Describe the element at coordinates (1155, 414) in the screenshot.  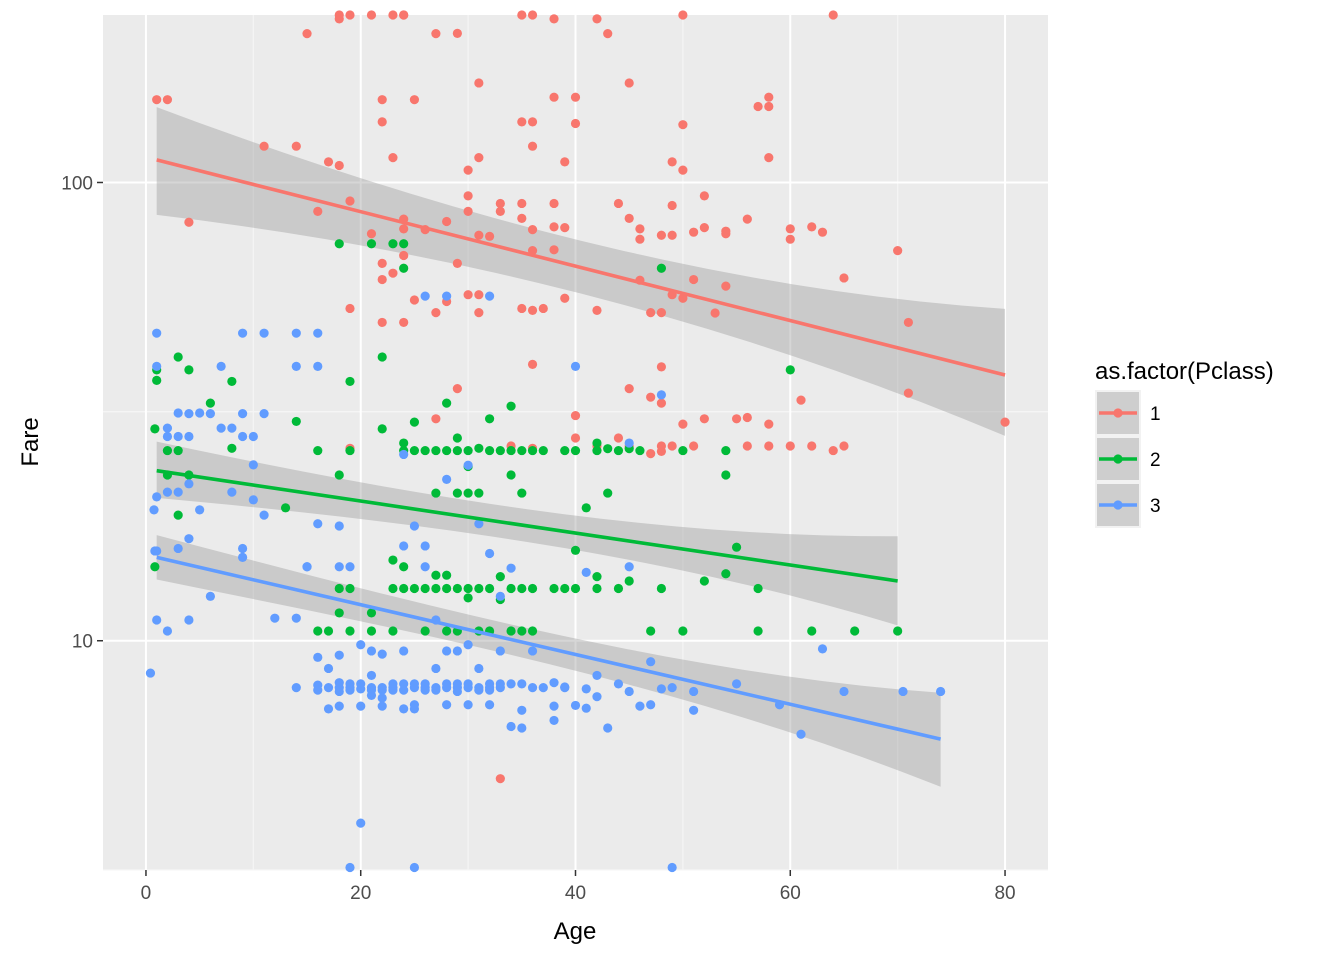
I see `legend-label-1: 1` at that location.